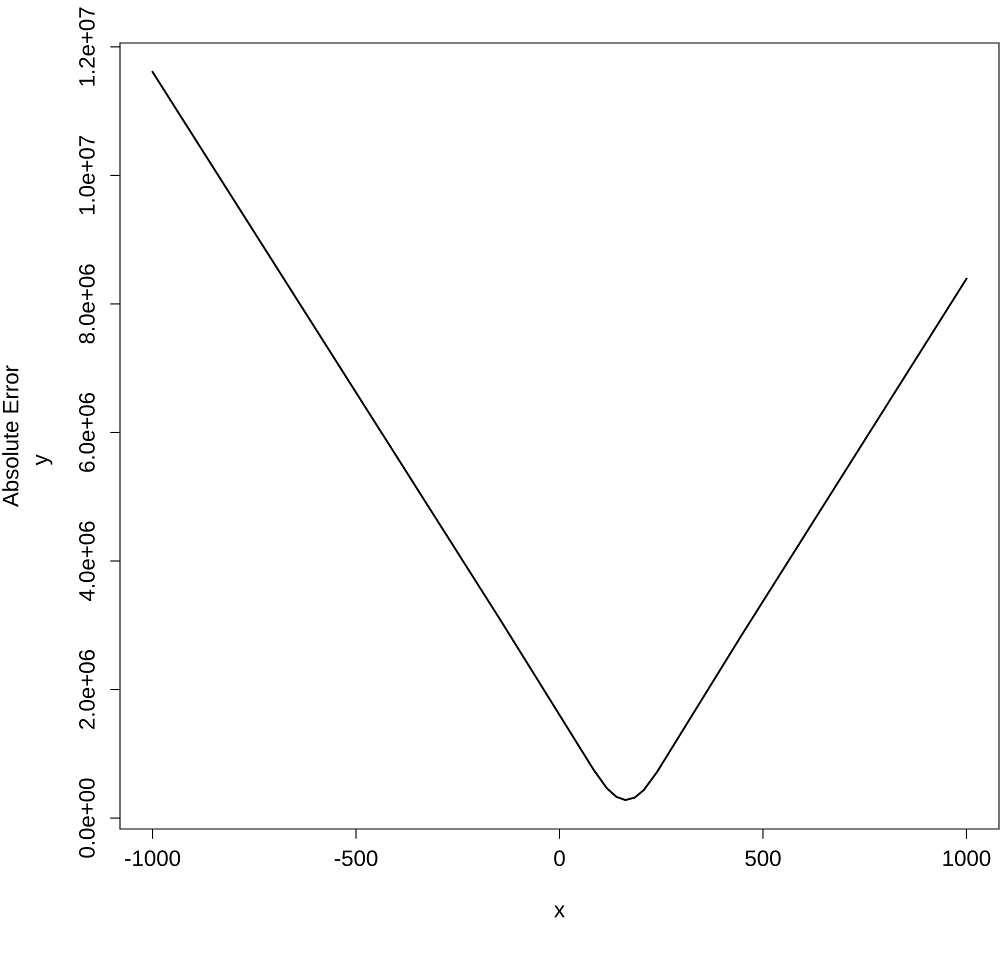  Describe the element at coordinates (87, 561) in the screenshot. I see `y-tick-label: 4.0e+06` at that location.